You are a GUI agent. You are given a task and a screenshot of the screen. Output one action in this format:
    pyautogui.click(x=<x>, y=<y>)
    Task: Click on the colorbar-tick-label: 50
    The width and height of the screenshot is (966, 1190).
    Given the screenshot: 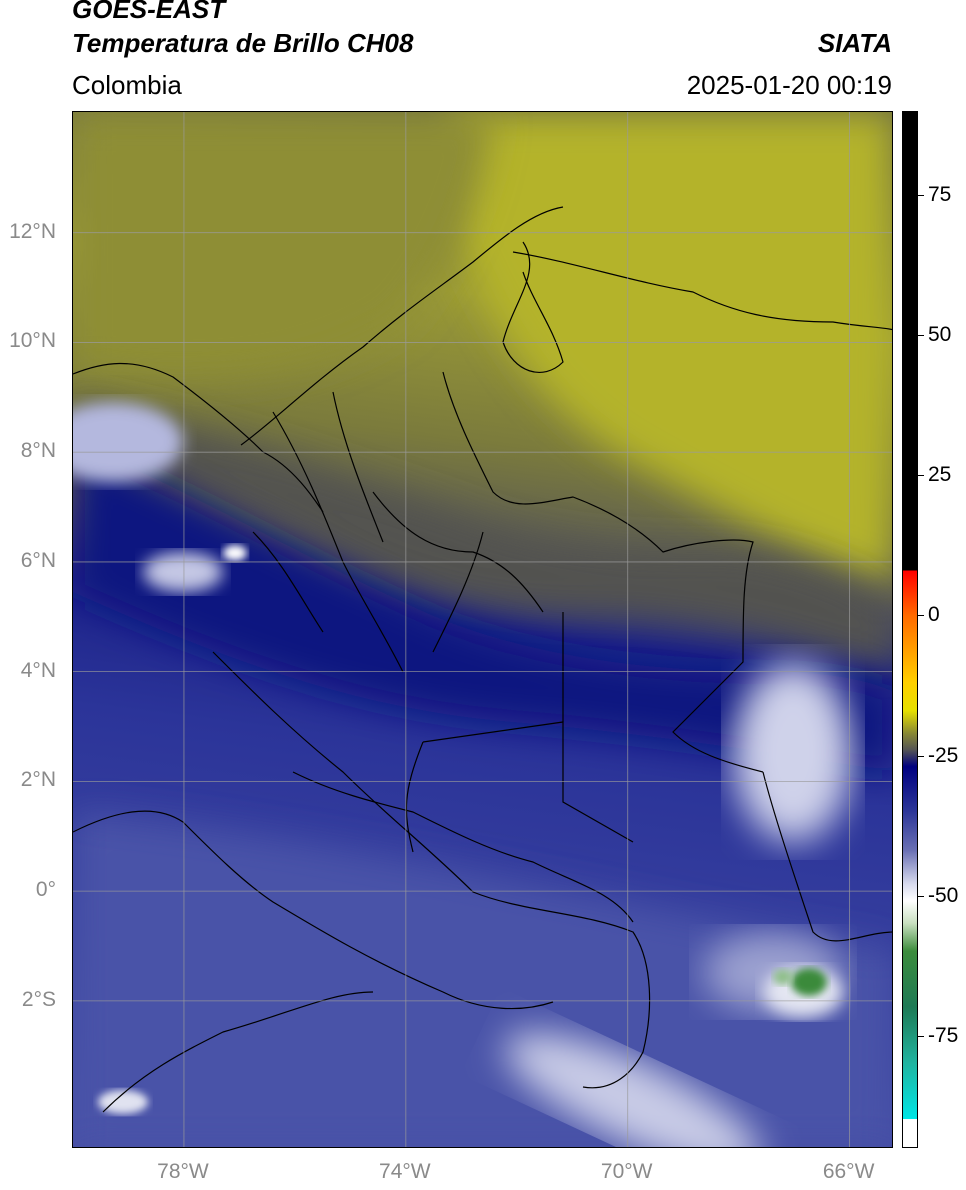 What is the action you would take?
    pyautogui.click(x=940, y=335)
    